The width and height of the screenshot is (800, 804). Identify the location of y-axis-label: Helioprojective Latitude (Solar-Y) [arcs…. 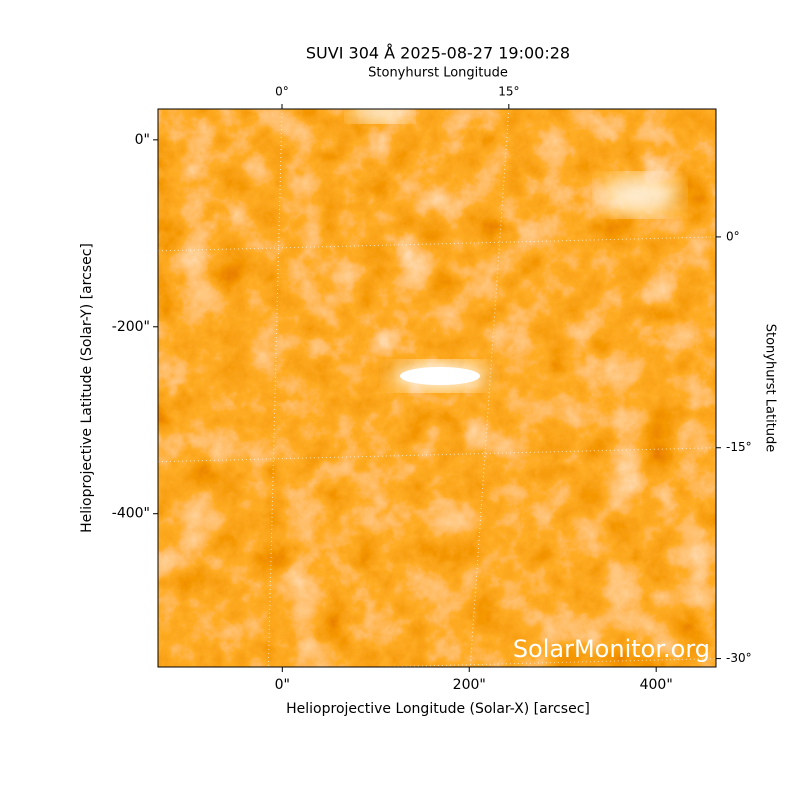
(87, 388).